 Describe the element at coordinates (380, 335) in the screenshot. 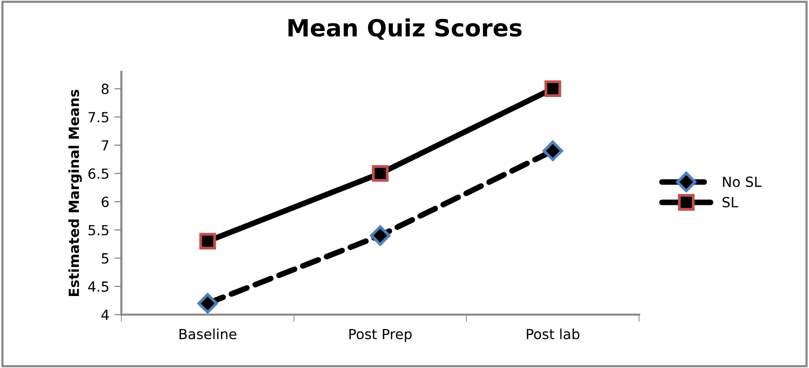

I see `x-tick-label: Post Prep` at that location.